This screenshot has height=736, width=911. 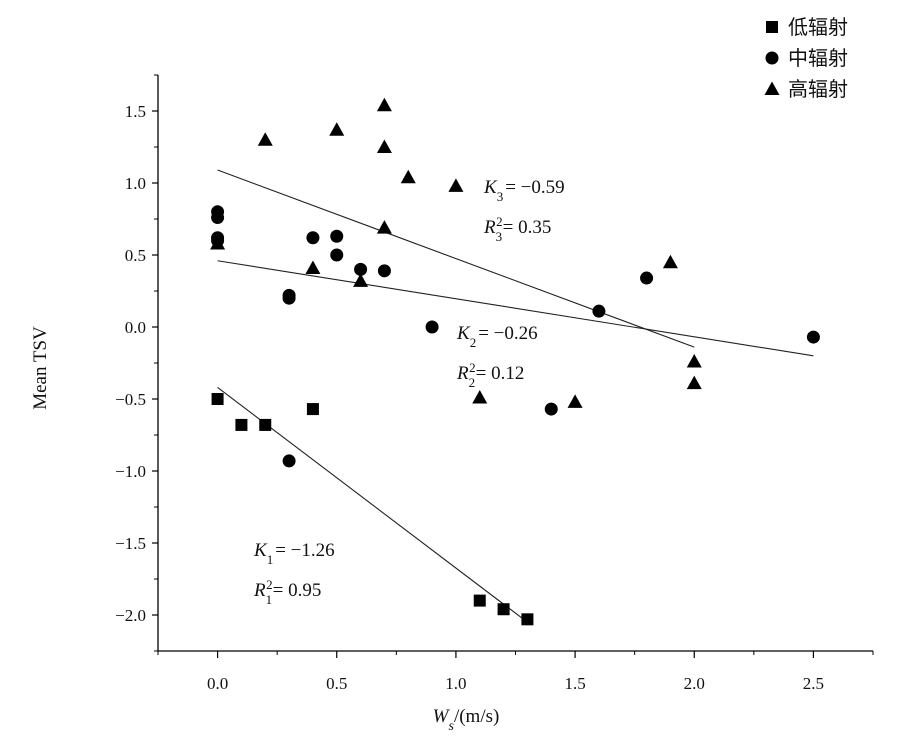 I want to click on k-value: = −0.59, so click(x=534, y=187).